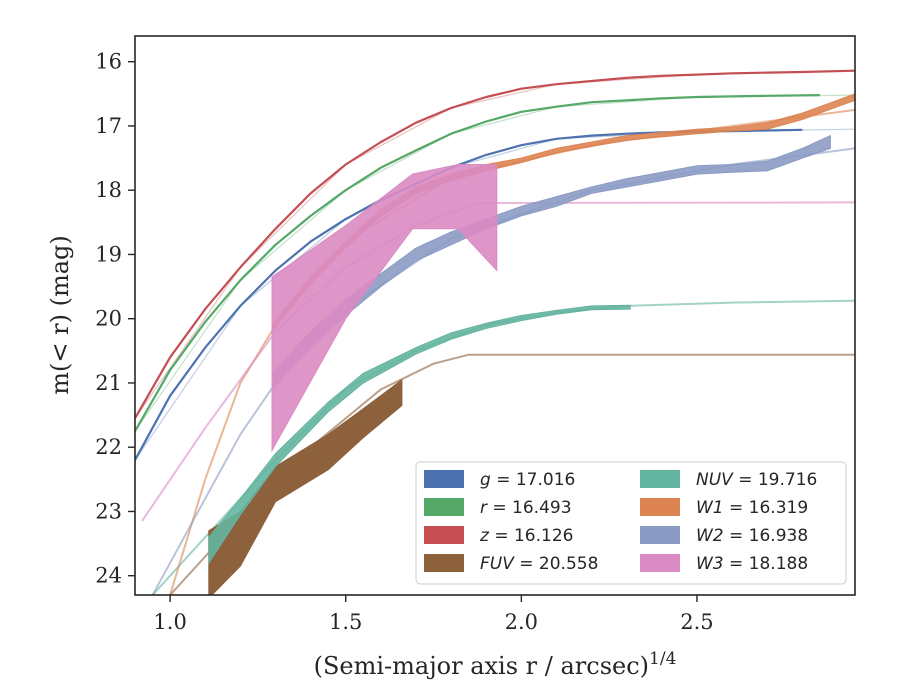 The height and width of the screenshot is (700, 900). What do you see at coordinates (521, 622) in the screenshot?
I see `x-tick-label: 2.0` at bounding box center [521, 622].